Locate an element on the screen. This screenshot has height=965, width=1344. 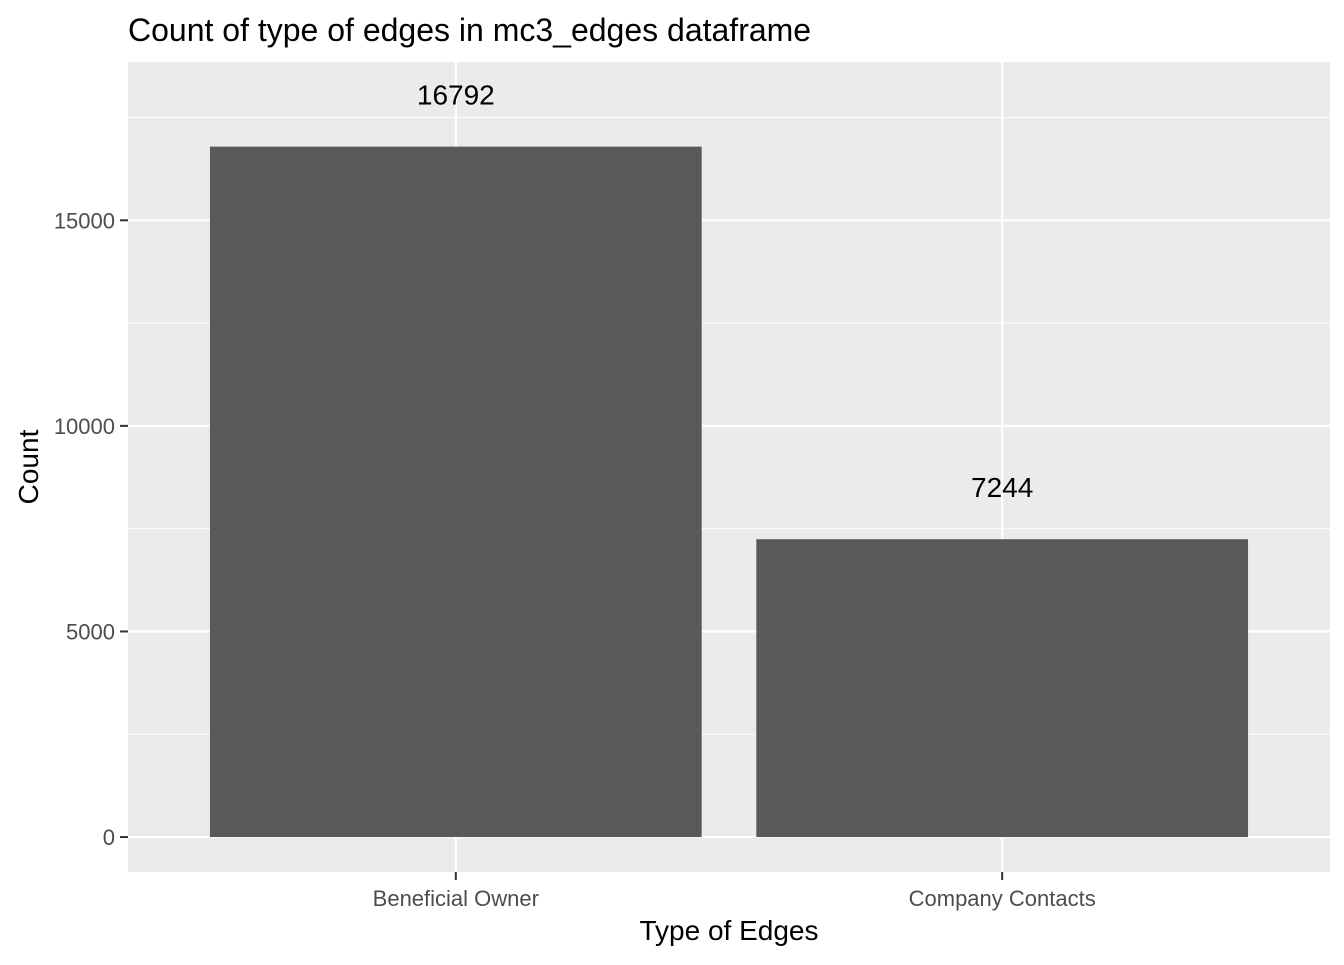
y-axis-title: Count is located at coordinates (28, 466).